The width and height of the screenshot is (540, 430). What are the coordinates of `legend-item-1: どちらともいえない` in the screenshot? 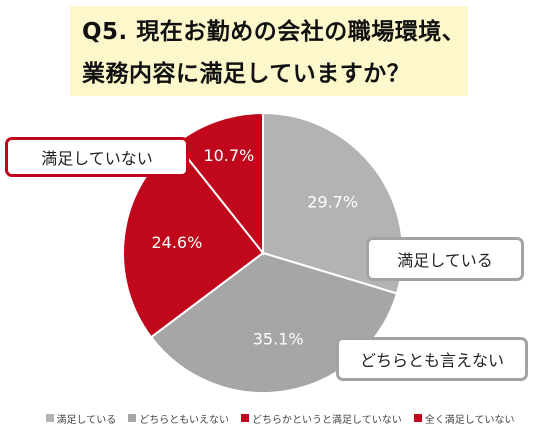 It's located at (178, 418).